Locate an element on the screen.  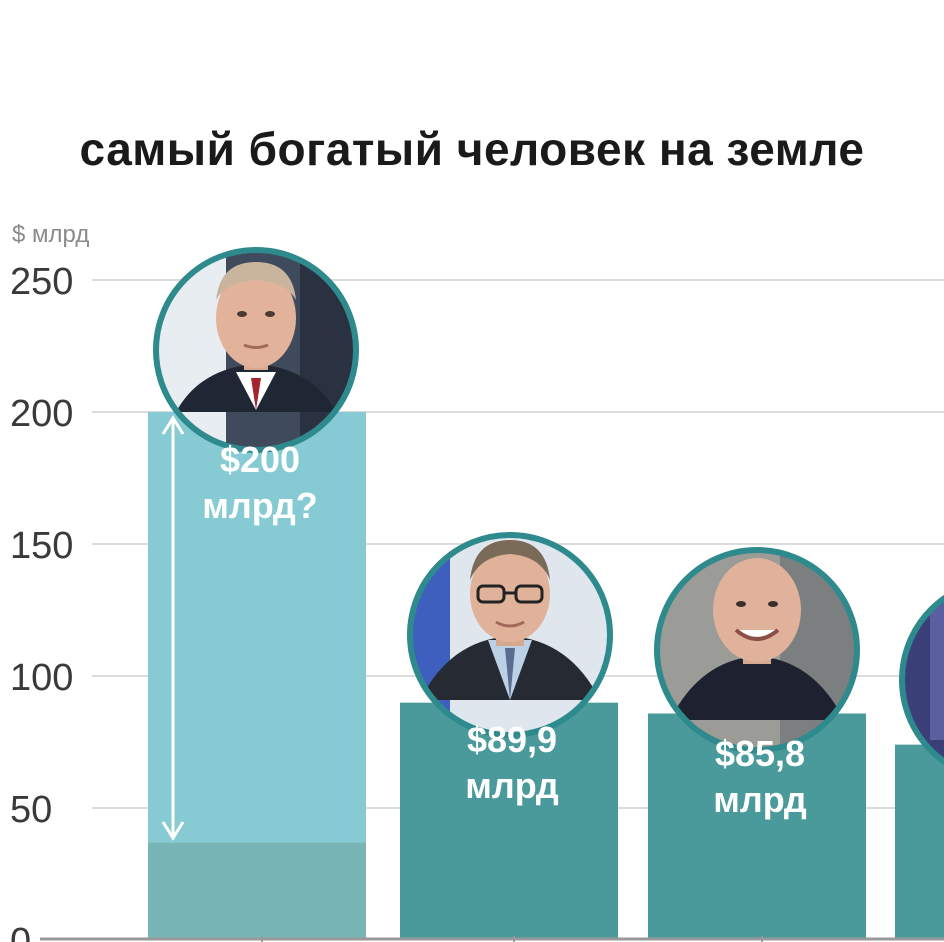
bar-1-estimated is located at coordinates (257, 627).